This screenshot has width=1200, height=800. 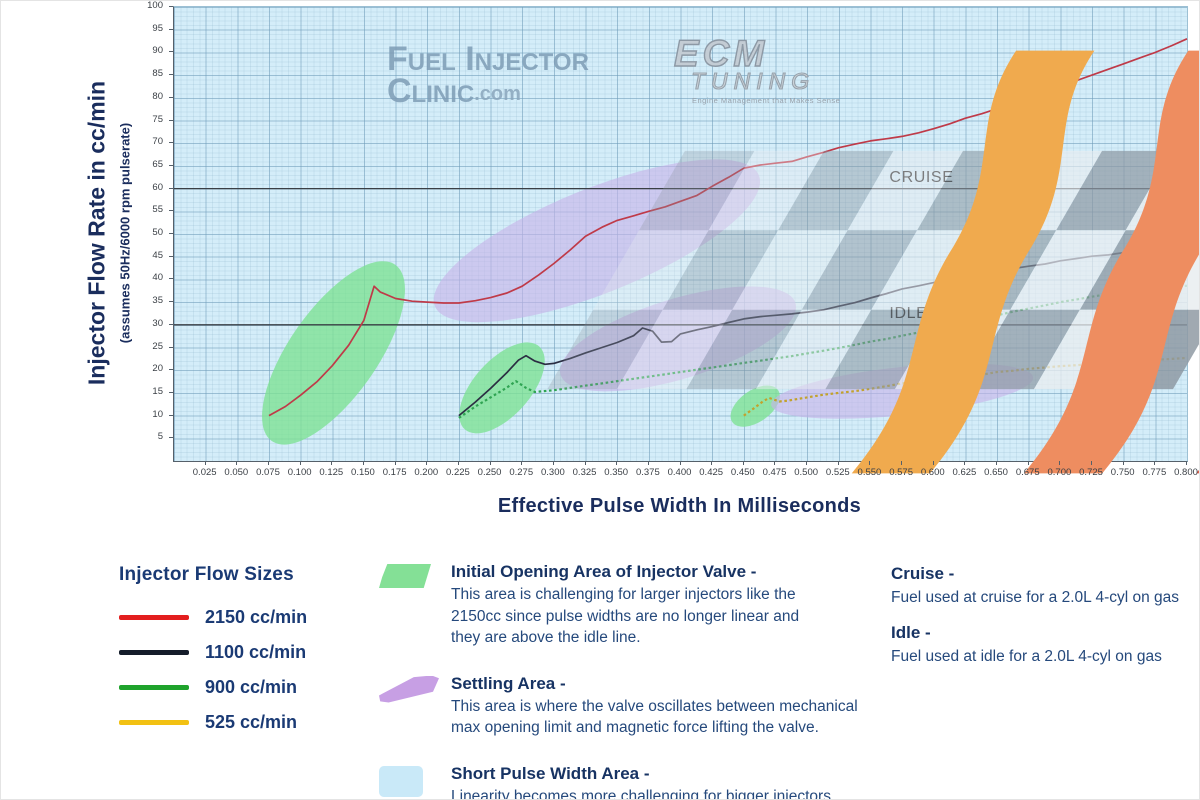 I want to click on x-tick-label: 0.350, so click(x=616, y=472).